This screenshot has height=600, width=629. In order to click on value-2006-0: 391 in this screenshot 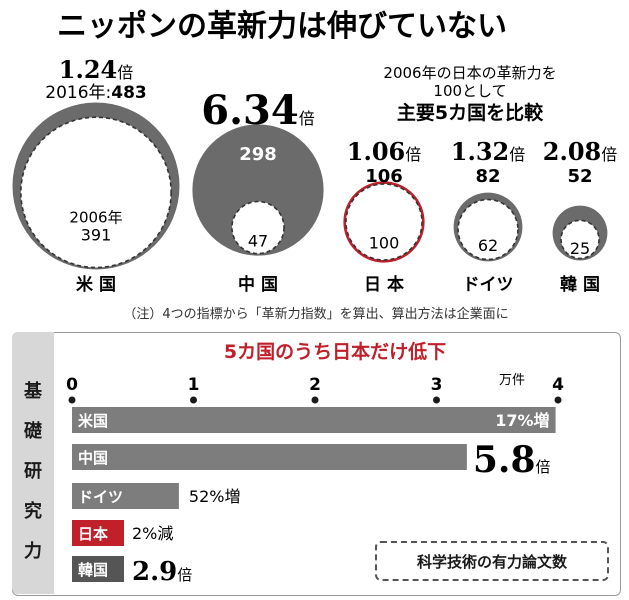, I will do `click(96, 234)`.